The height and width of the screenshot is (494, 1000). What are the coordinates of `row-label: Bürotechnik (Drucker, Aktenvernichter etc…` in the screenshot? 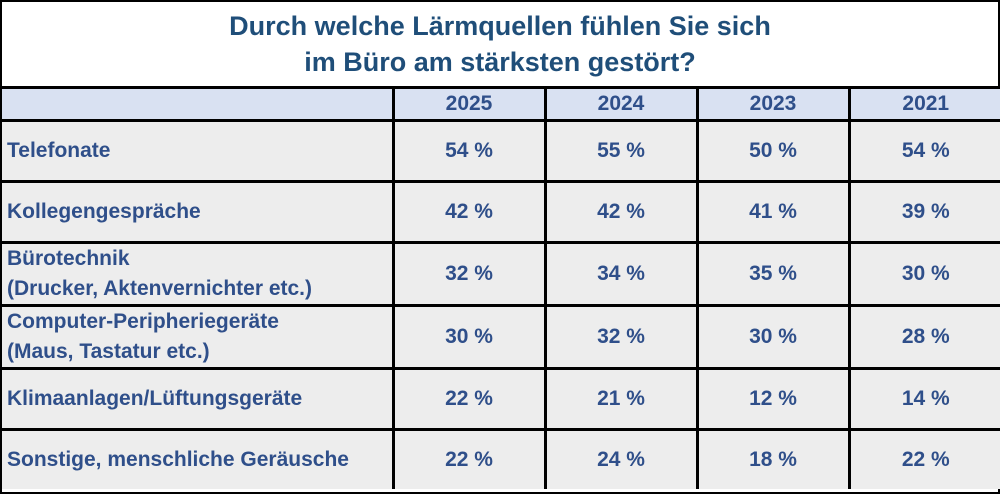 It's located at (198, 274).